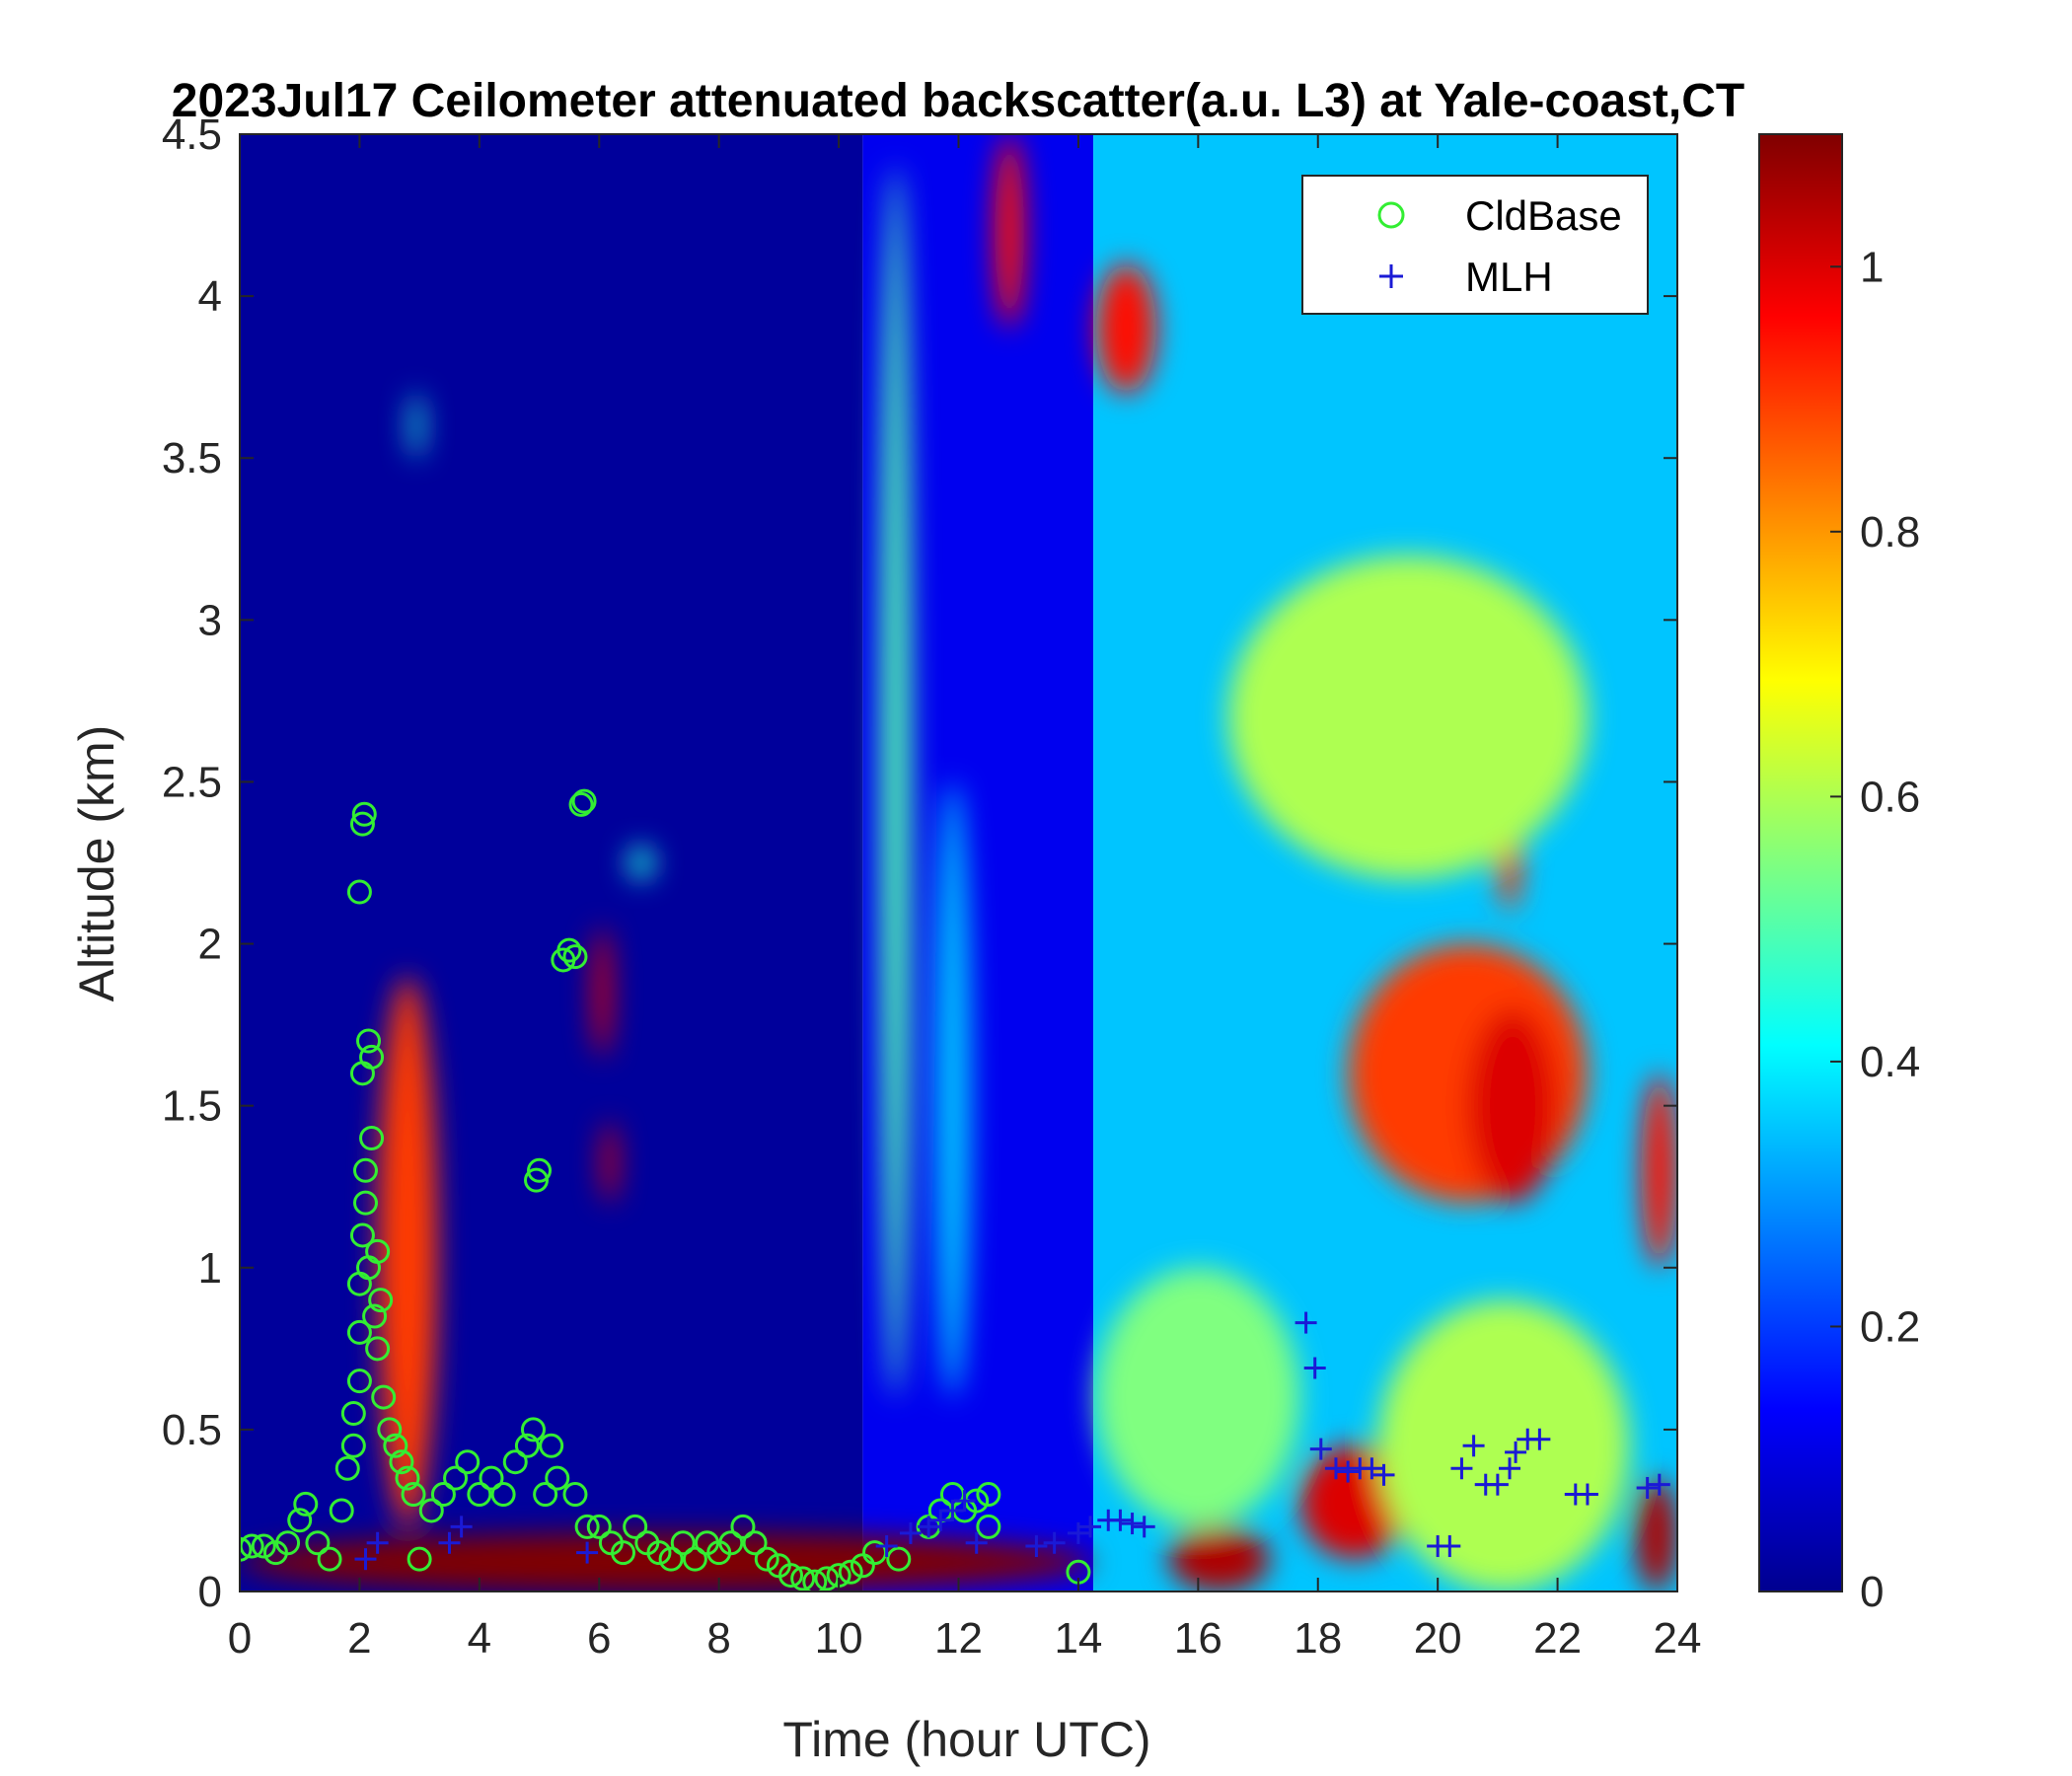  I want to click on colorbar-tick-label: 0.6, so click(1890, 797).